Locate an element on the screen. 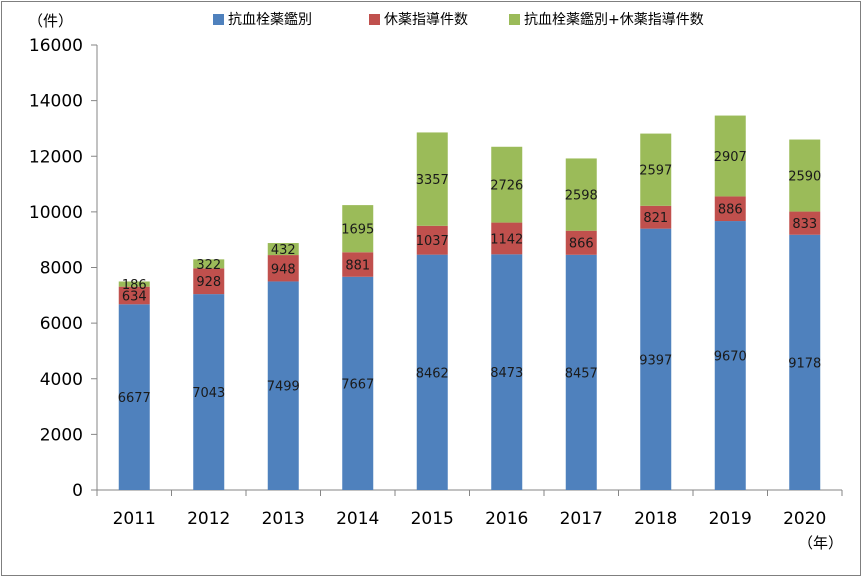  x-tick-label: 2011 is located at coordinates (134, 519).